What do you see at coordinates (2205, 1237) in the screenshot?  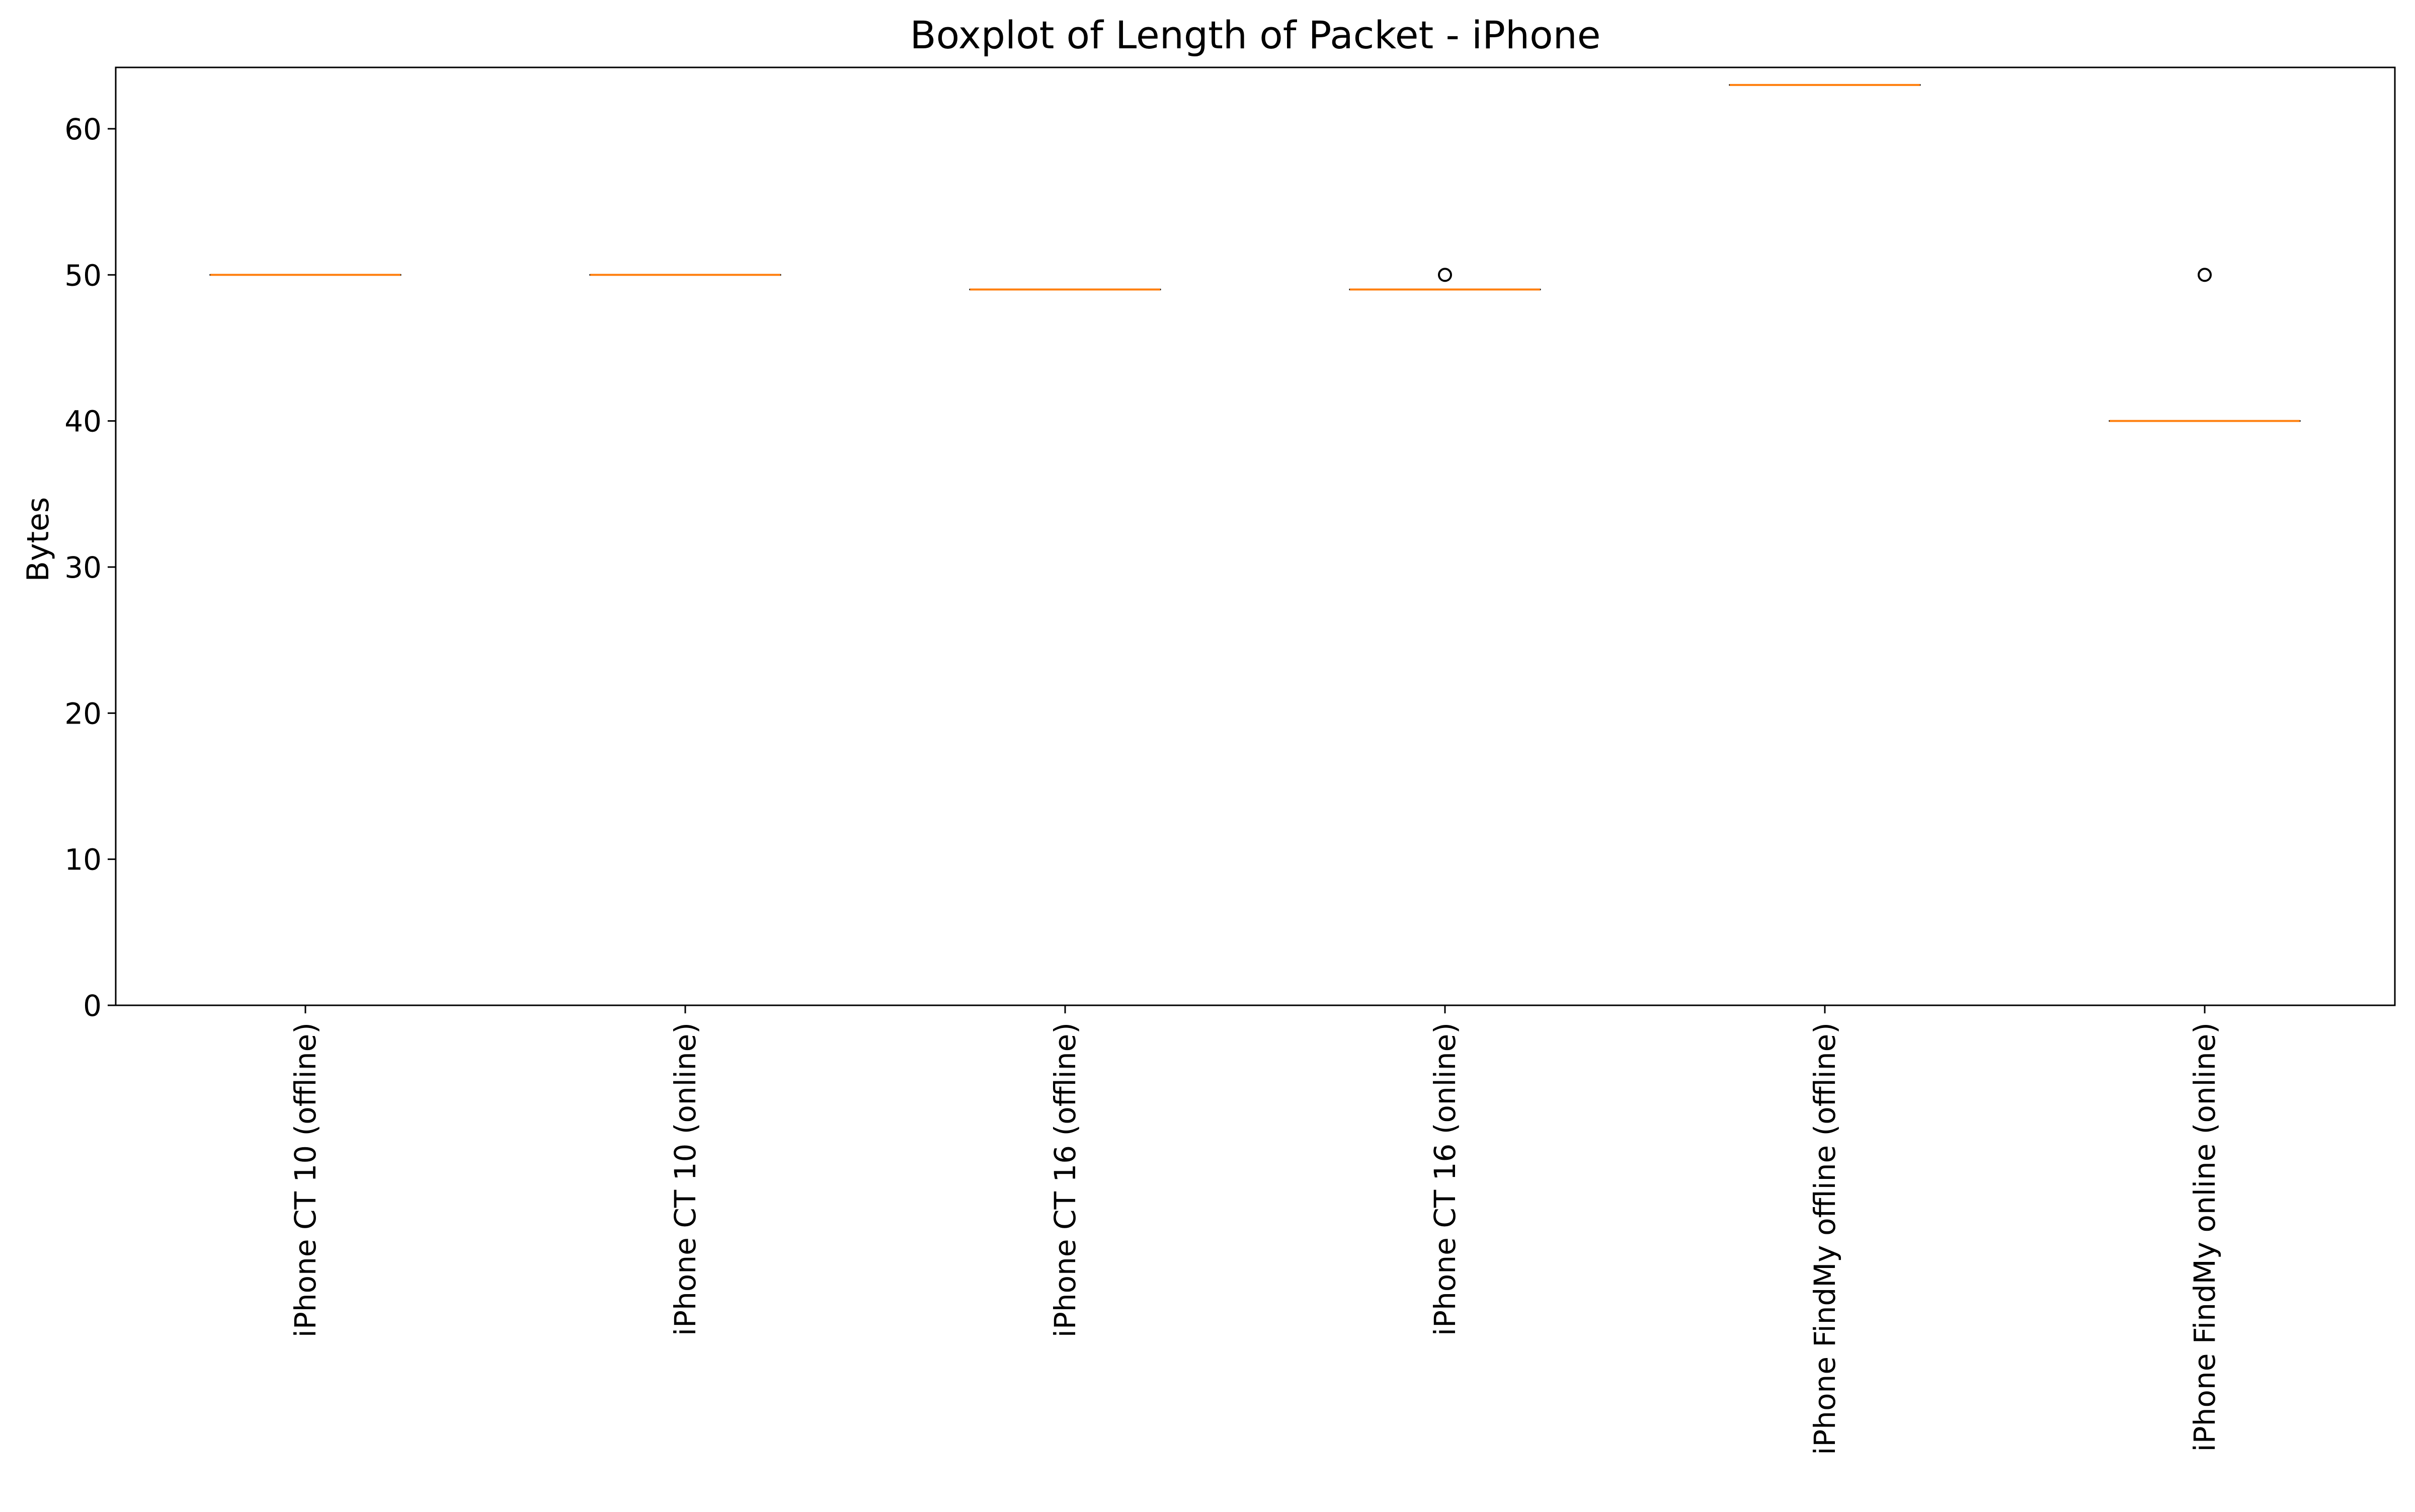 I see `x-tick-label: iPhone FindMy online (online)` at bounding box center [2205, 1237].